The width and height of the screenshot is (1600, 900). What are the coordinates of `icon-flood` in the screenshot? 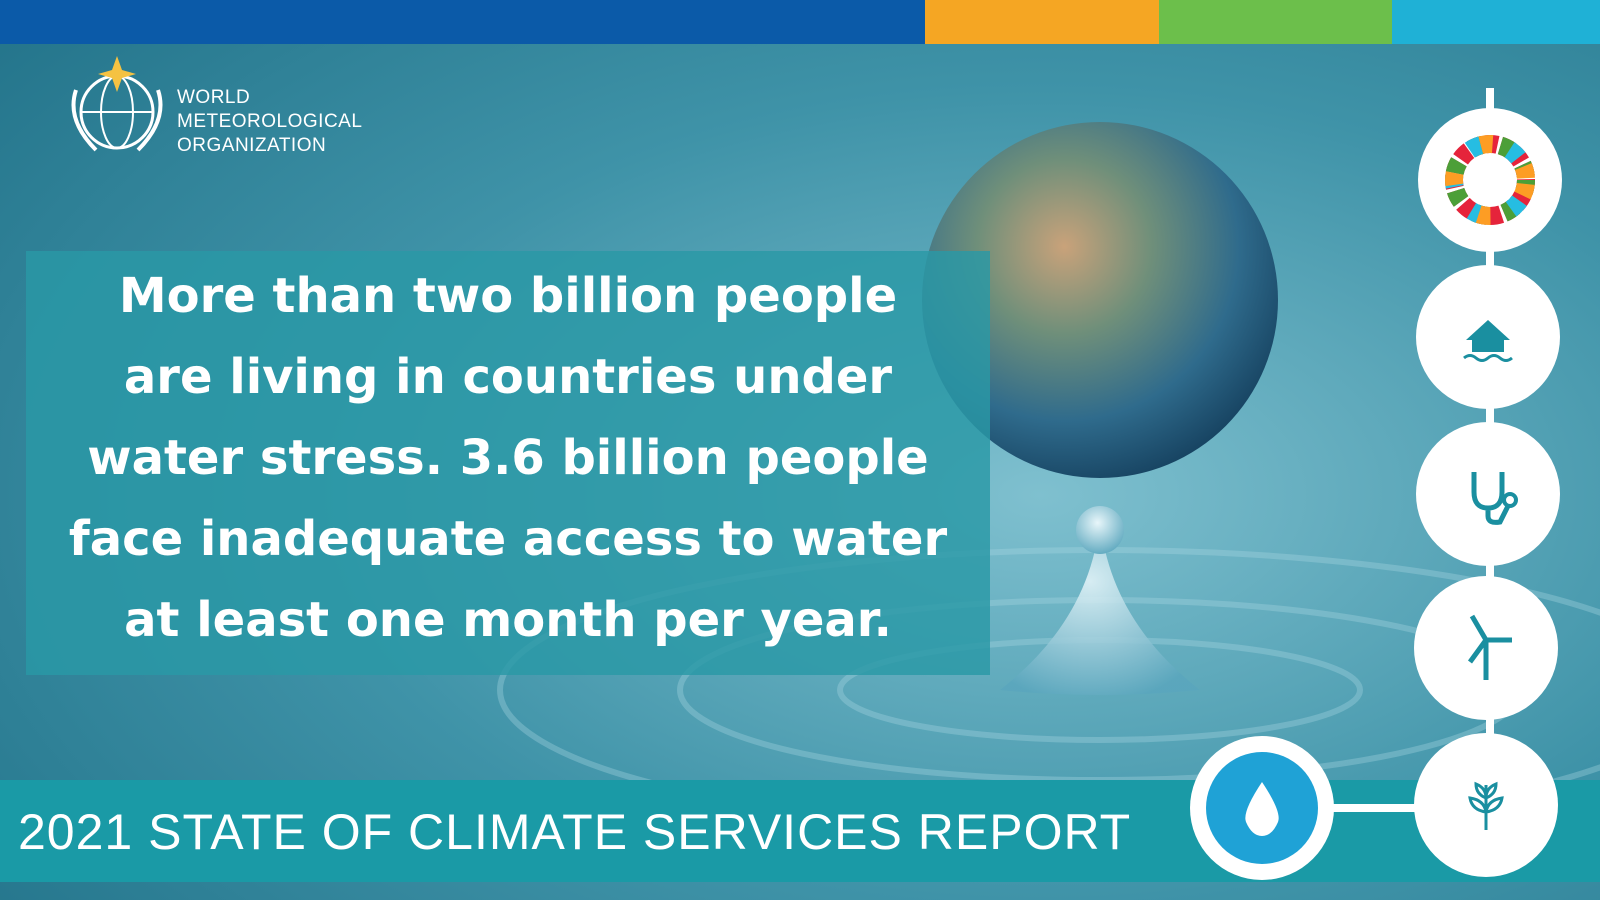 It's located at (1488, 337).